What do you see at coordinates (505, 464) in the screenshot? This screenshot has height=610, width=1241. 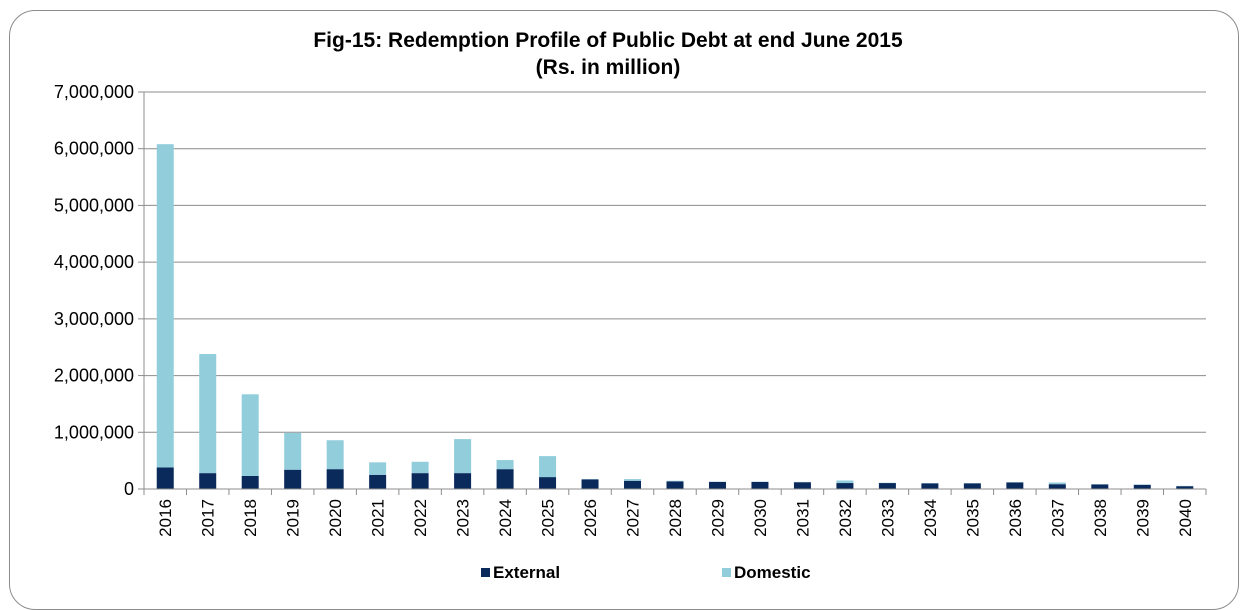 I see `bar-domestic-2024` at bounding box center [505, 464].